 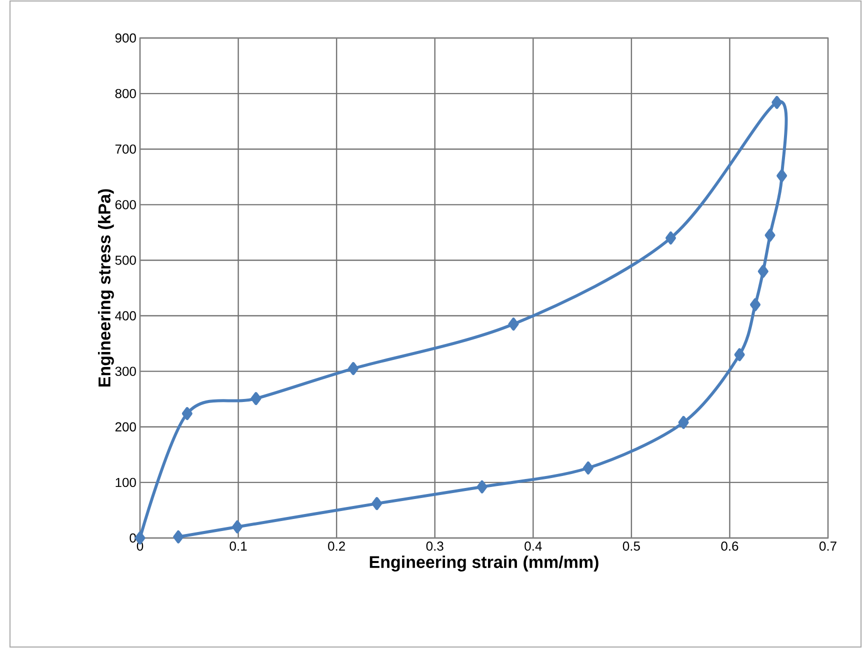 What do you see at coordinates (125, 260) in the screenshot?
I see `y-tick-label: 500` at bounding box center [125, 260].